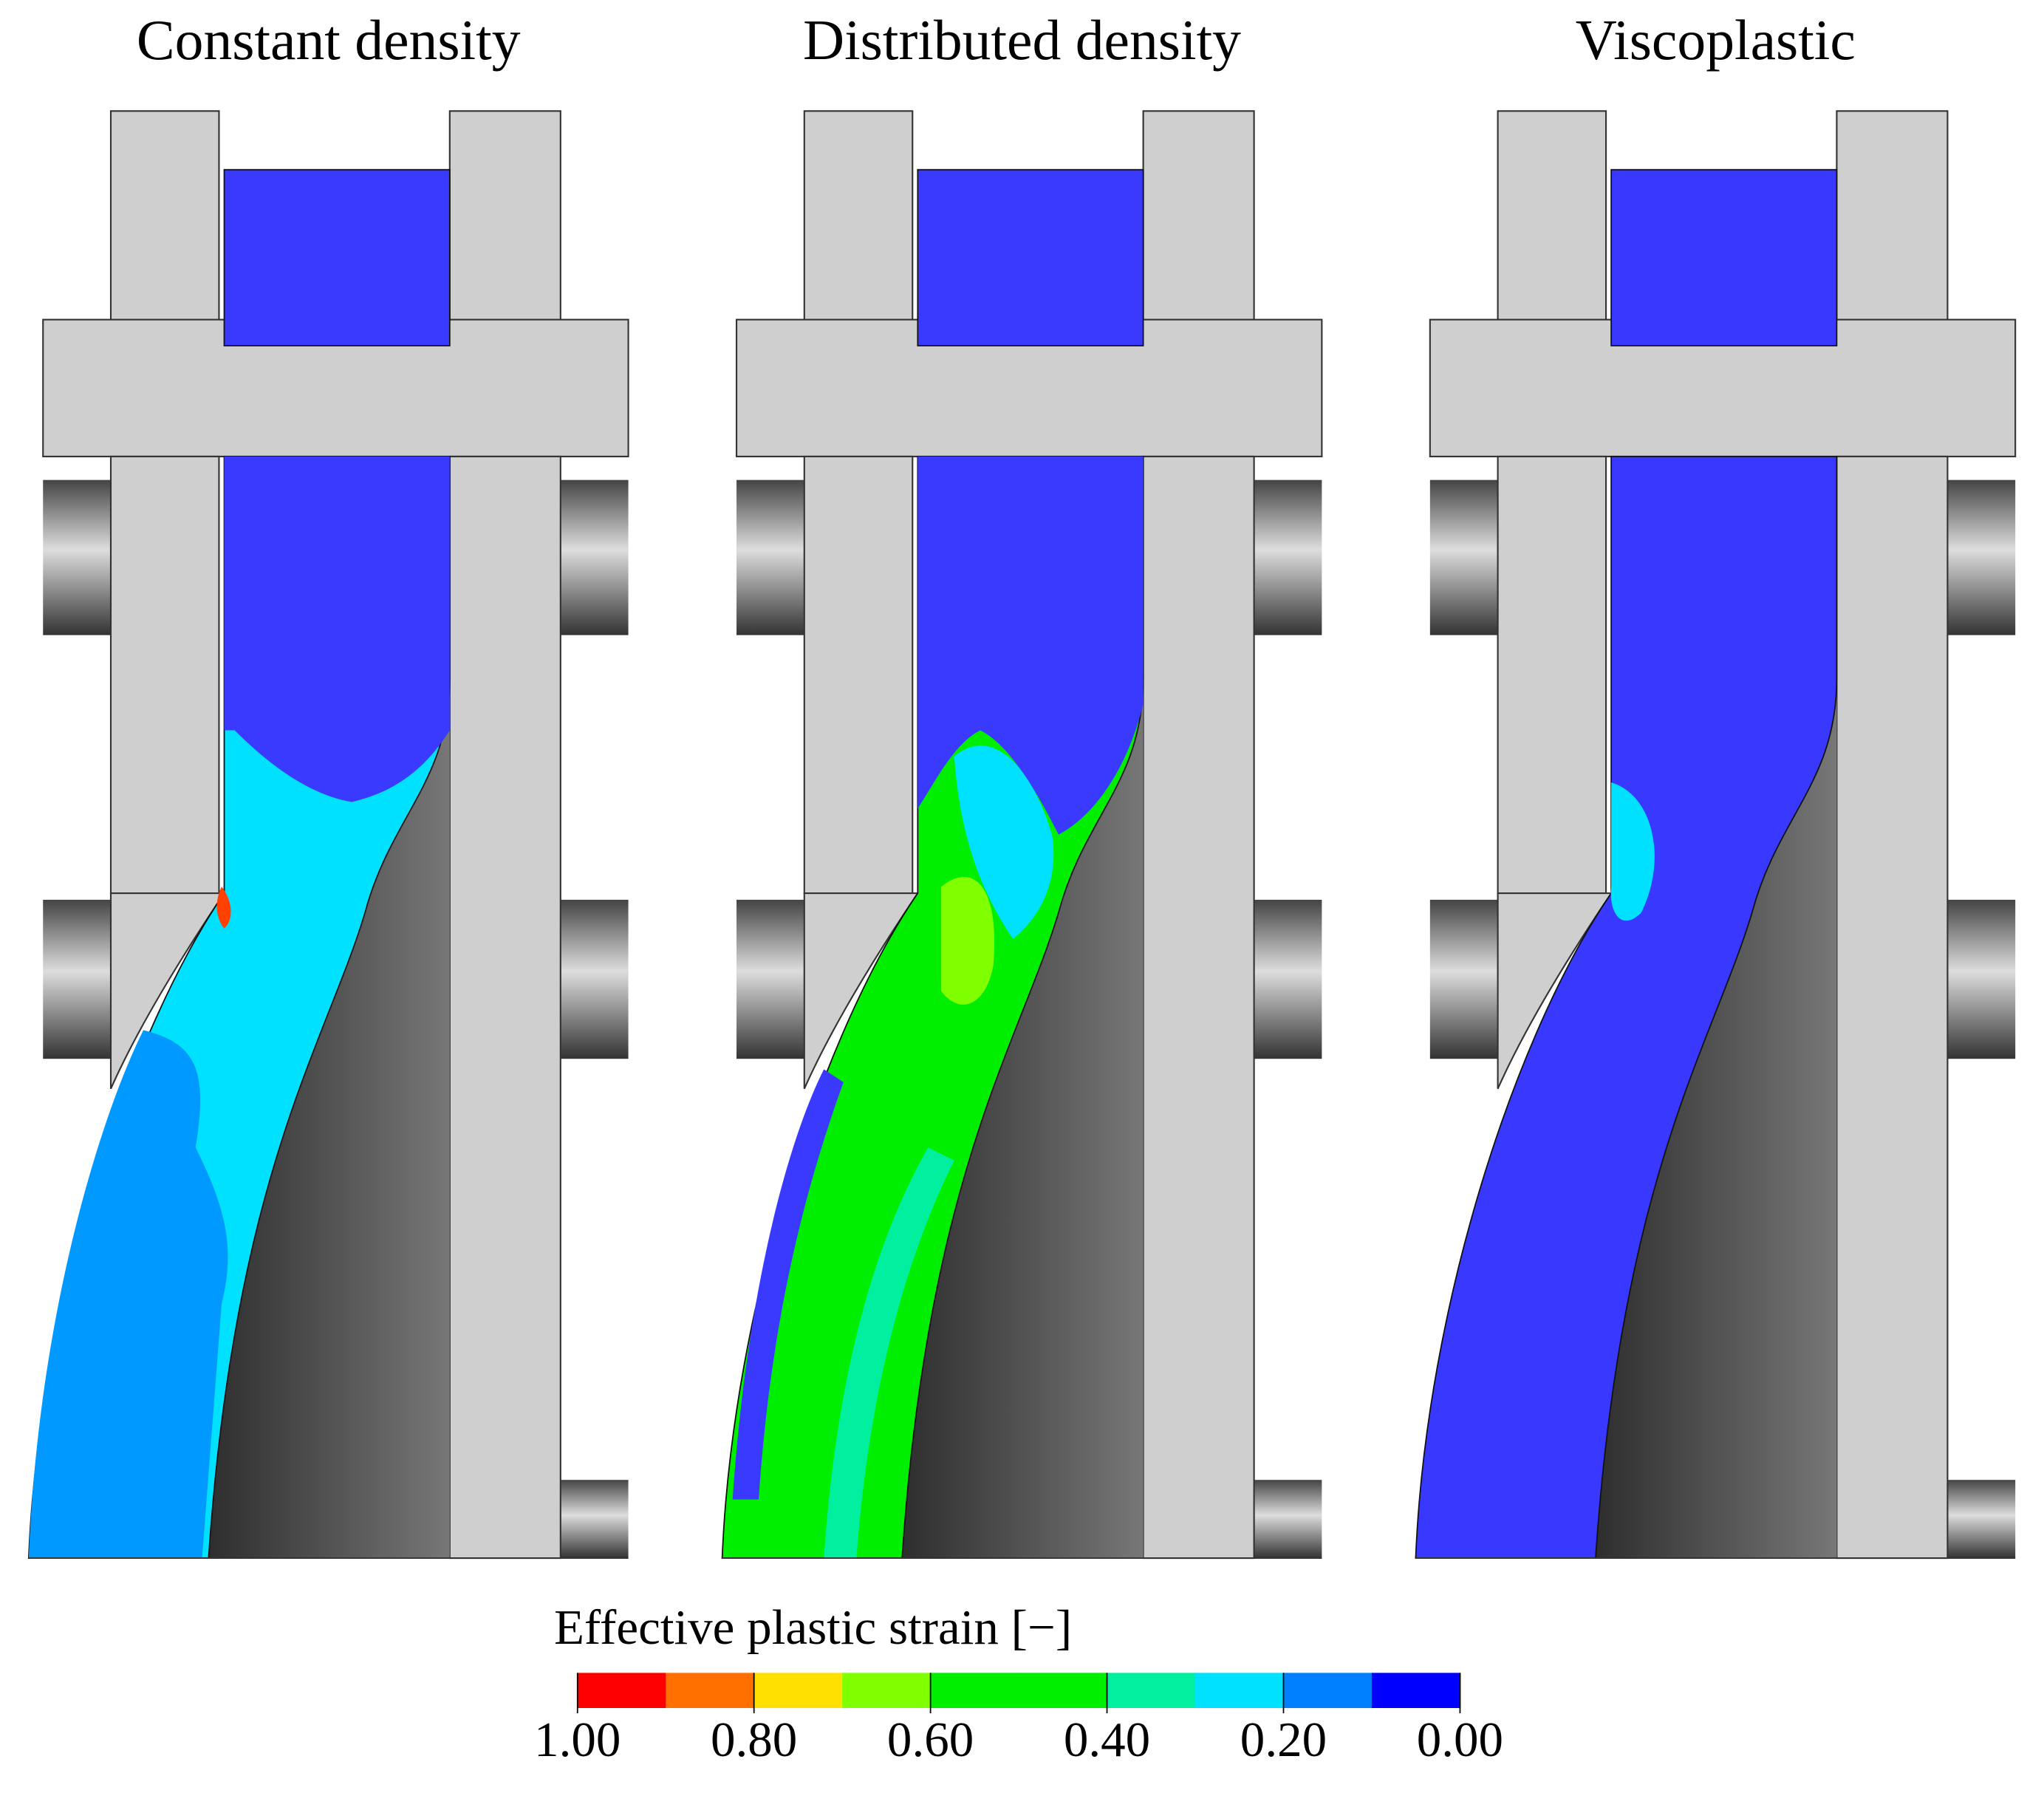  What do you see at coordinates (1460, 1739) in the screenshot?
I see `colorbar-tick-label: 0.00` at bounding box center [1460, 1739].